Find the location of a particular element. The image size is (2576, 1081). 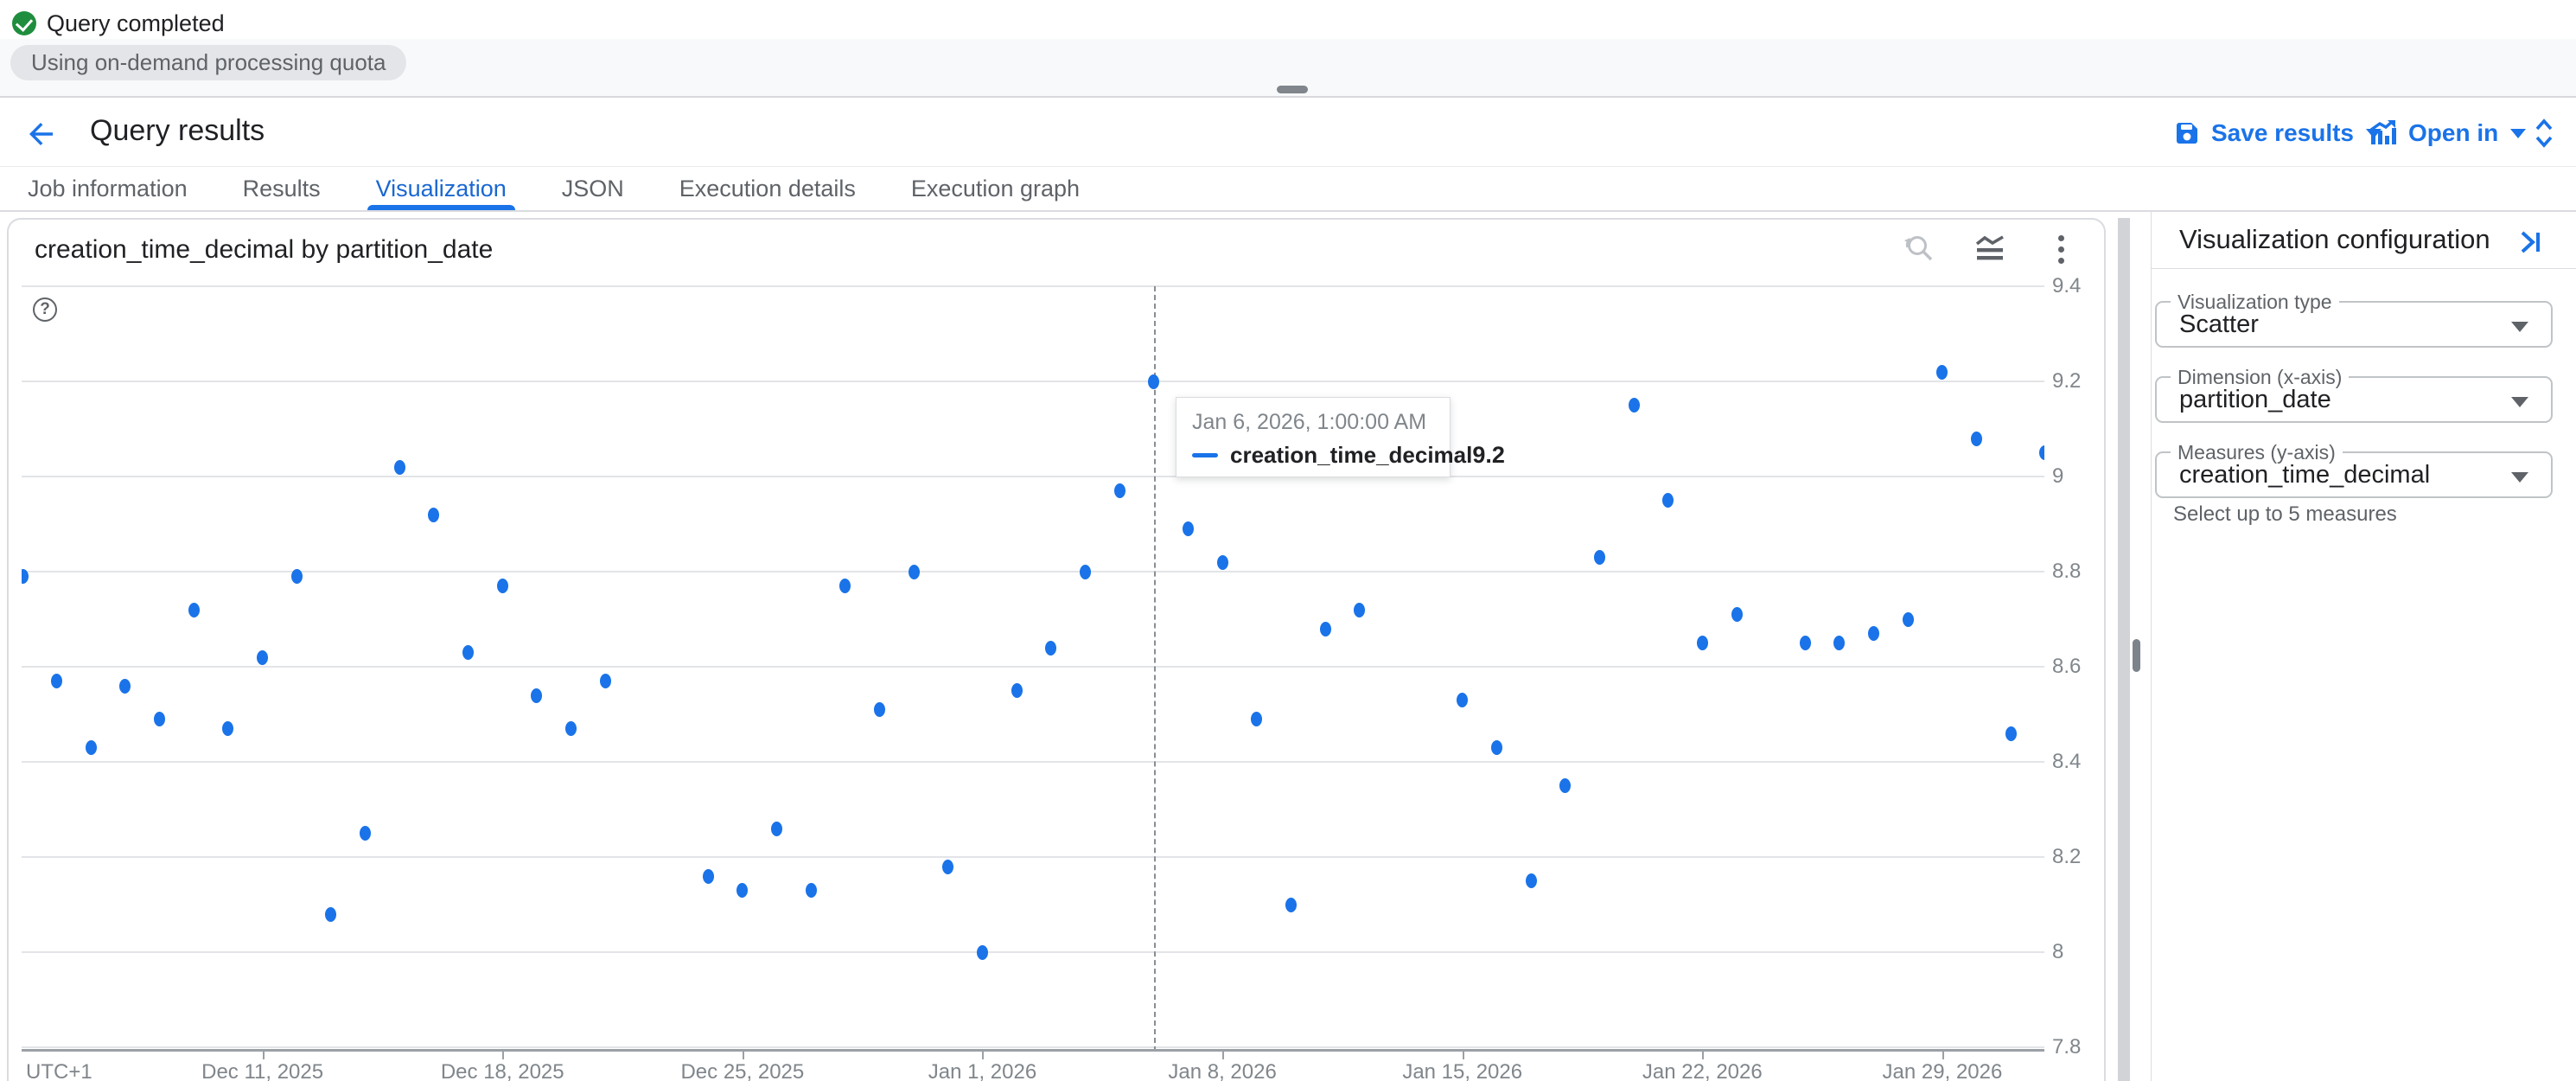

chart-open-icon is located at coordinates (2383, 131).